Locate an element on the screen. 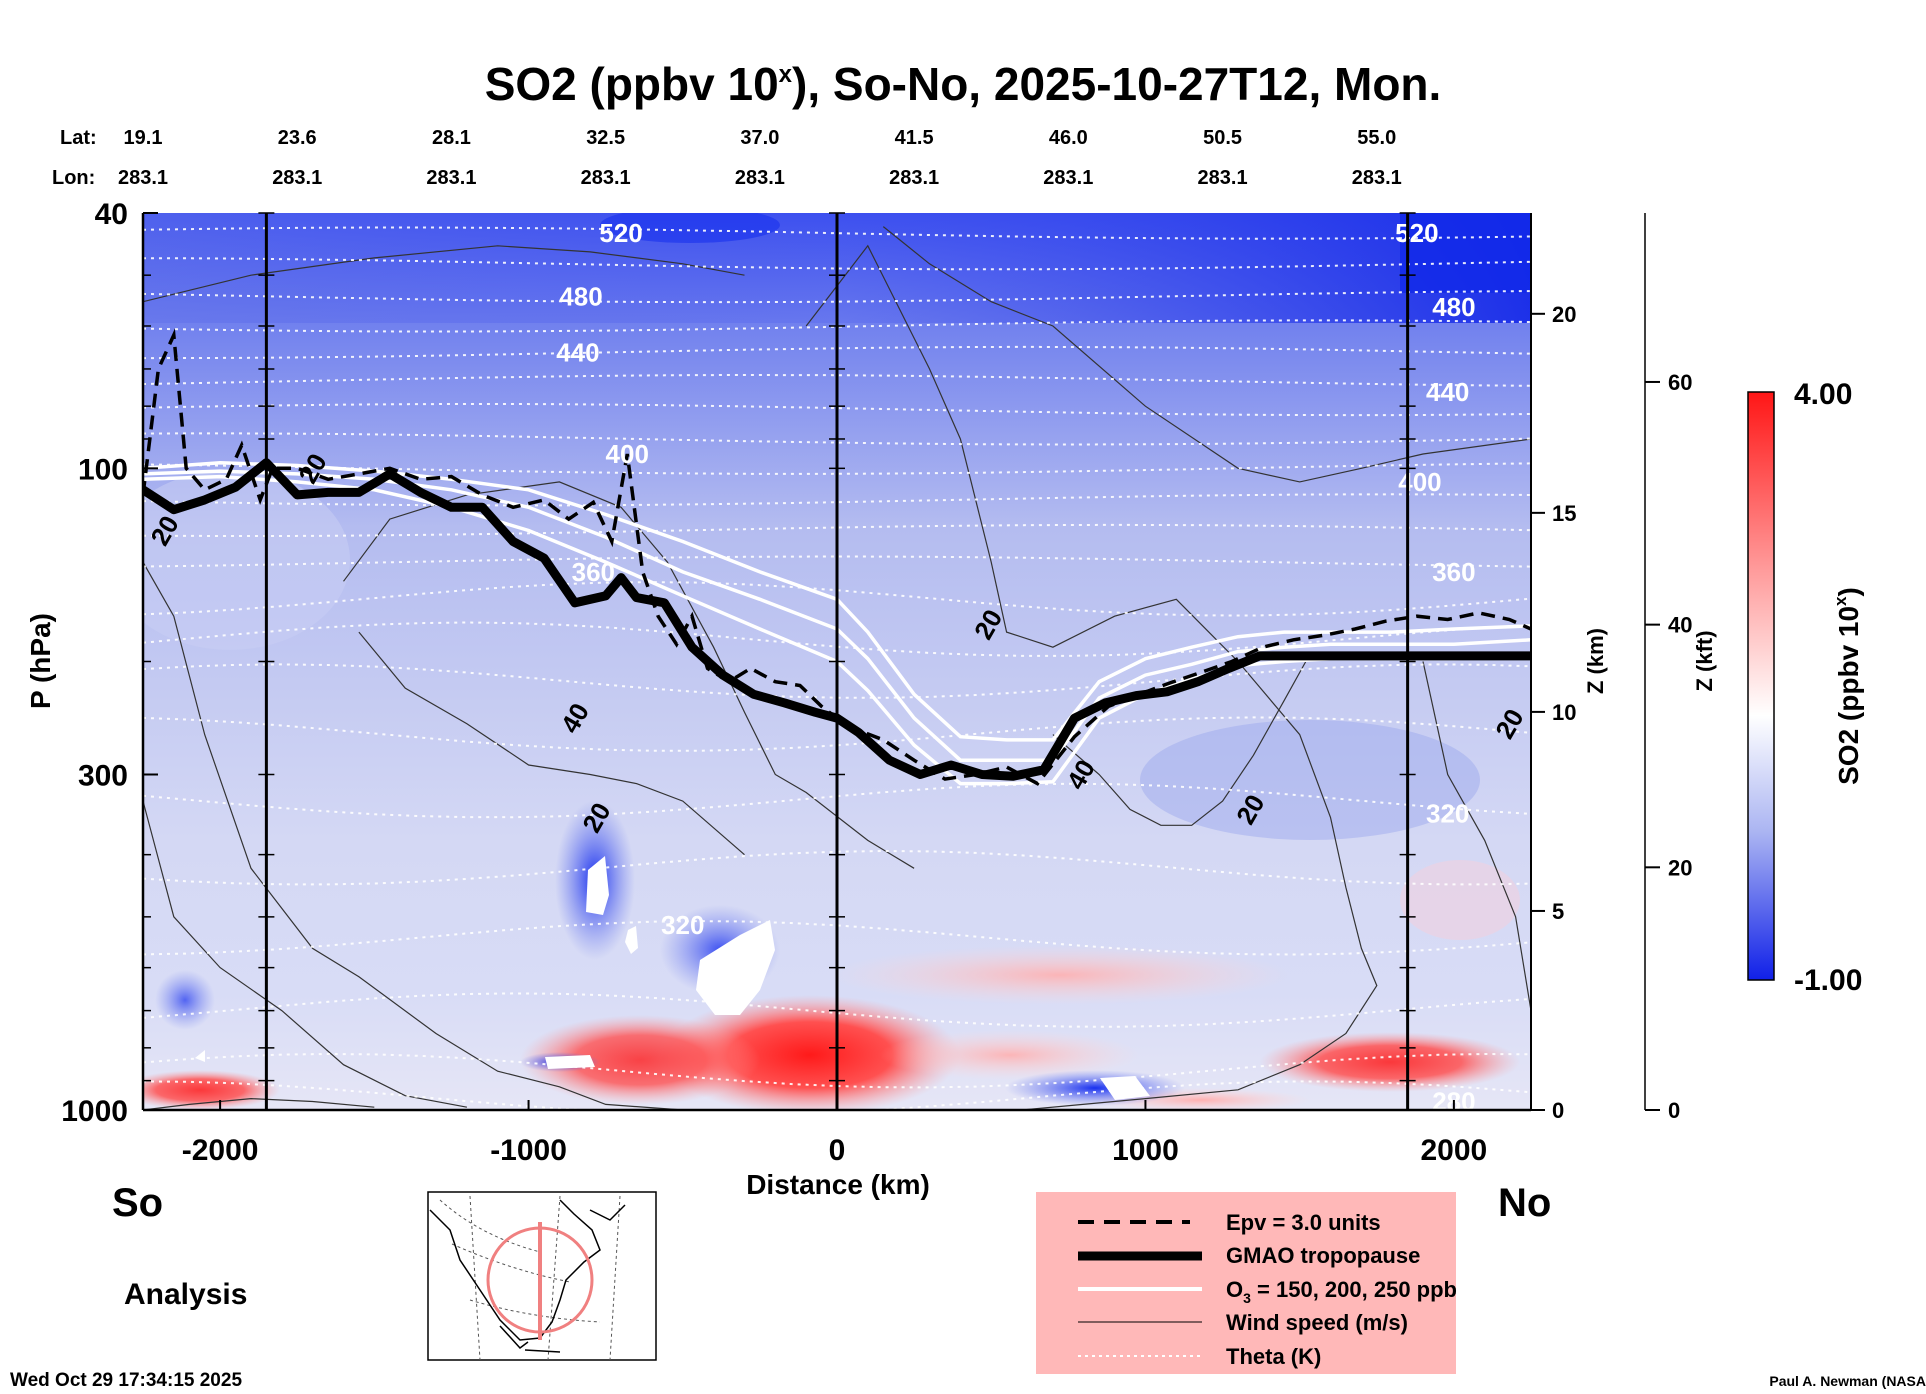  lat-tick-label: 19.1 is located at coordinates (143, 138).